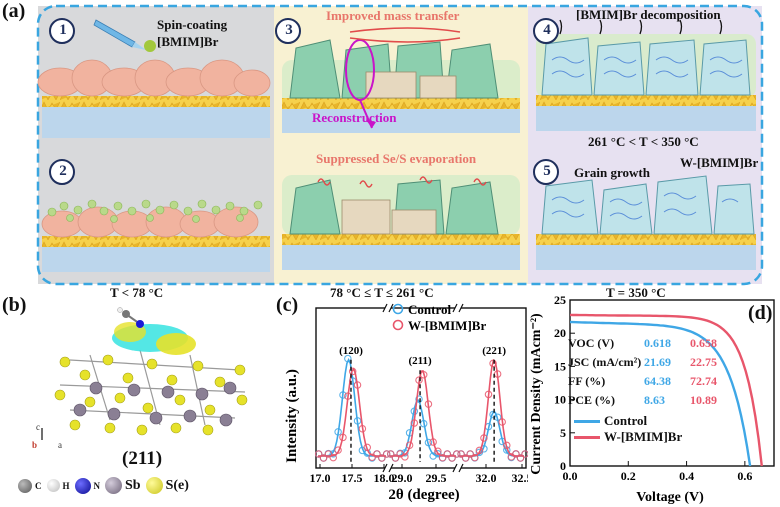 The width and height of the screenshot is (780, 507). Describe the element at coordinates (401, 86) in the screenshot. I see `stack-step-3-top` at that location.